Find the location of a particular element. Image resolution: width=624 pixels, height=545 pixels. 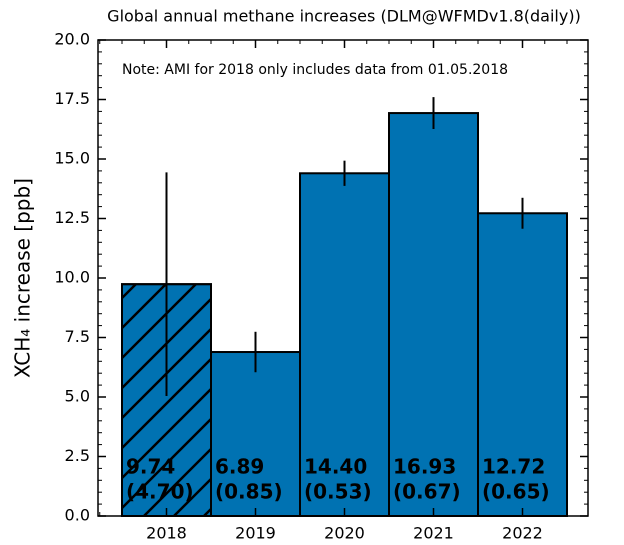

error-label: (4.70) is located at coordinates (160, 492).